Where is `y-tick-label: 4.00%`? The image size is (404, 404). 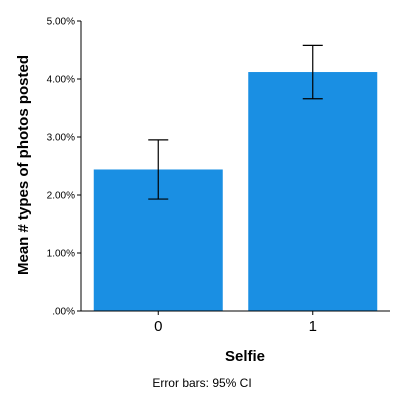 y-tick-label: 4.00% is located at coordinates (61, 80).